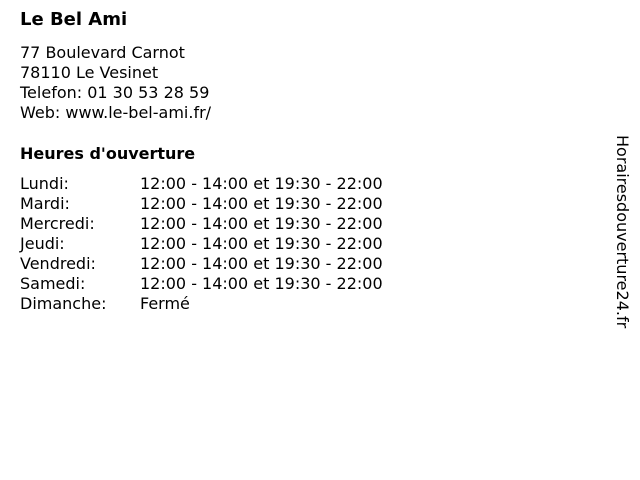 The image size is (640, 480). Describe the element at coordinates (53, 283) in the screenshot. I see `day: Samedi:` at that location.